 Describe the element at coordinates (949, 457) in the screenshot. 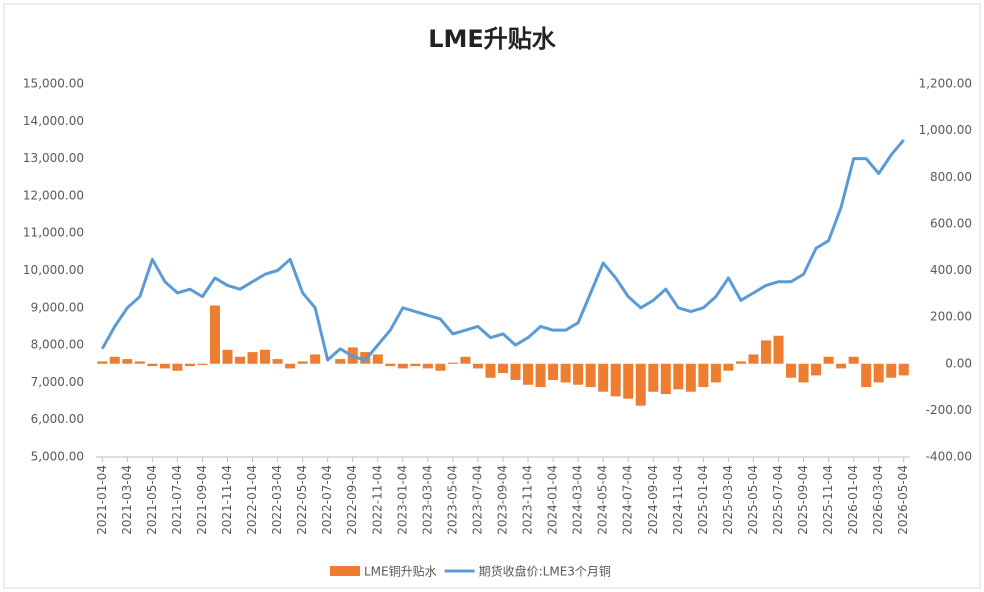

I see `y2-tick-label: -400.00` at that location.